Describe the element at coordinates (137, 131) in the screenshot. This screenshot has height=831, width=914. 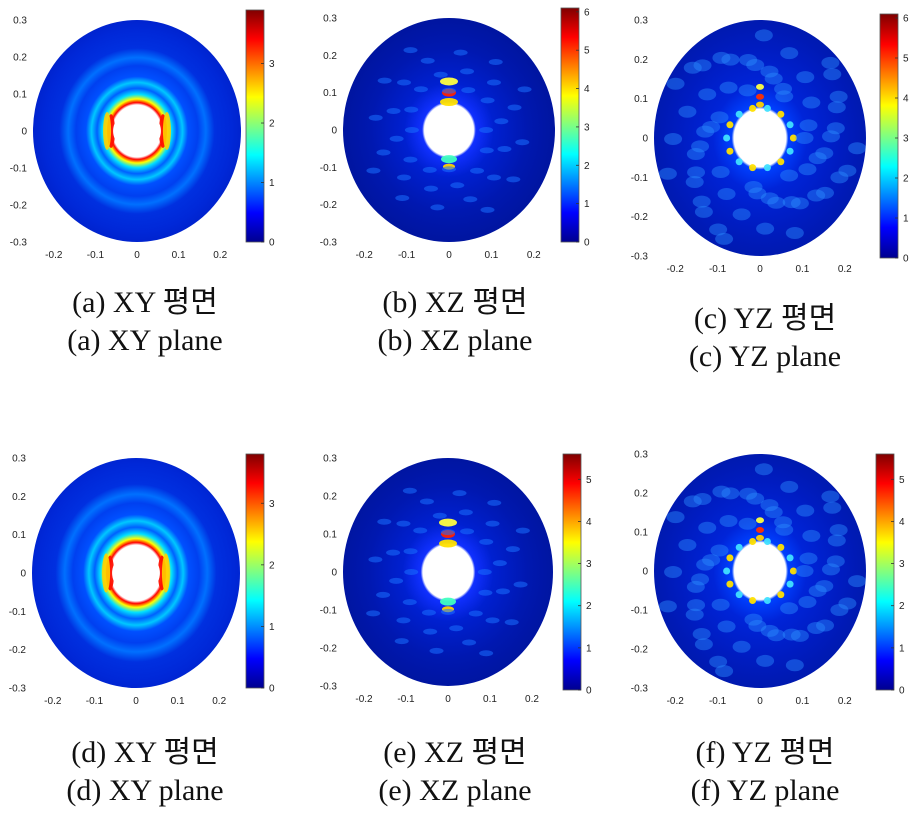
I see `field-annulus` at that location.